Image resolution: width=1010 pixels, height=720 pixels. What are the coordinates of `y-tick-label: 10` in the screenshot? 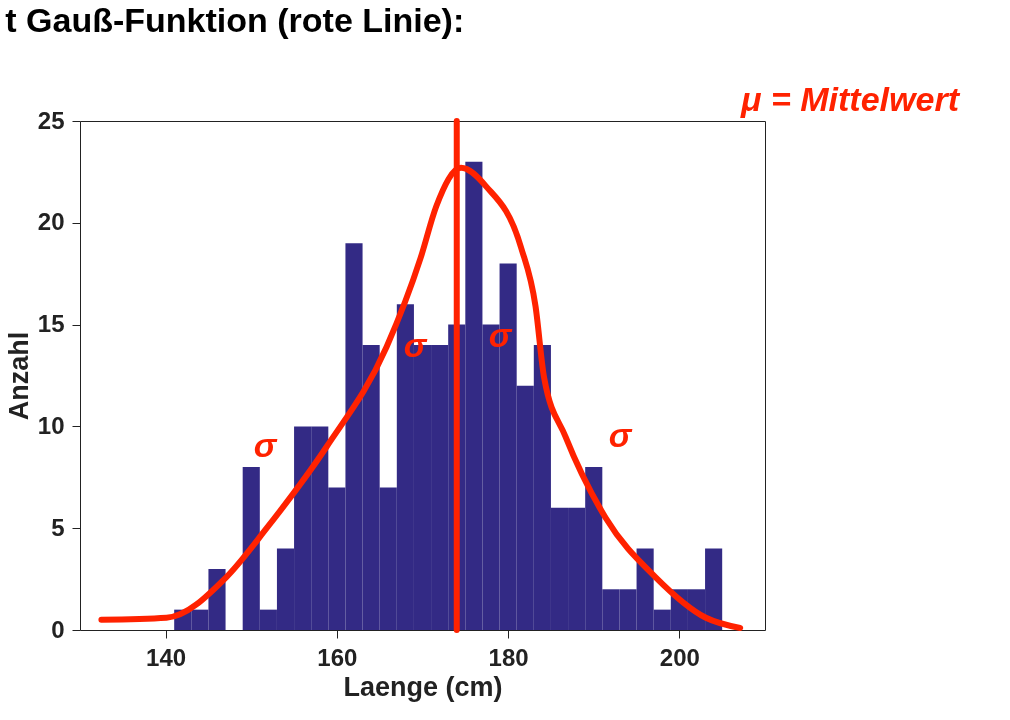 It's located at (51, 425).